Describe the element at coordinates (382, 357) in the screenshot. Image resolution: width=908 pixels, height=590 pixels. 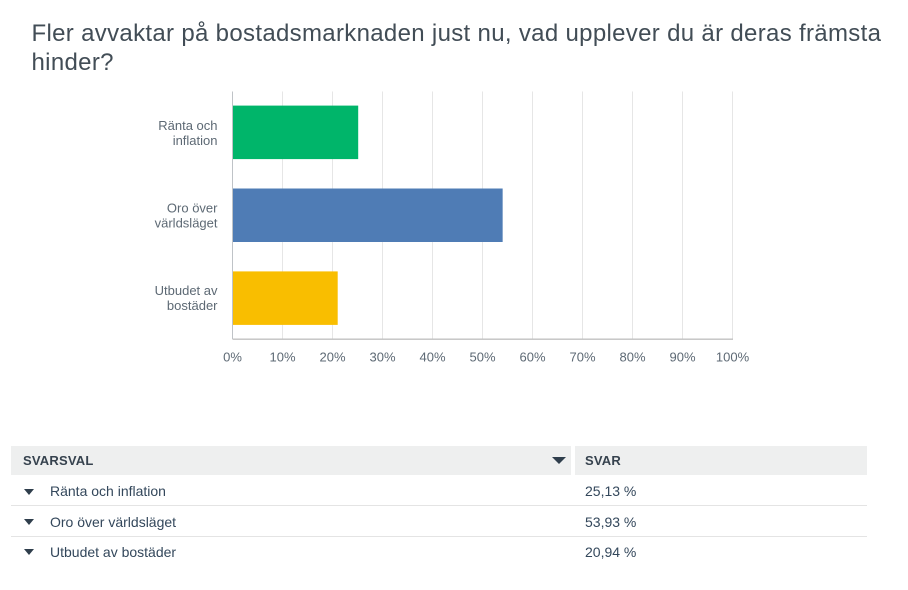
I see `svg-text: 30%` at that location.